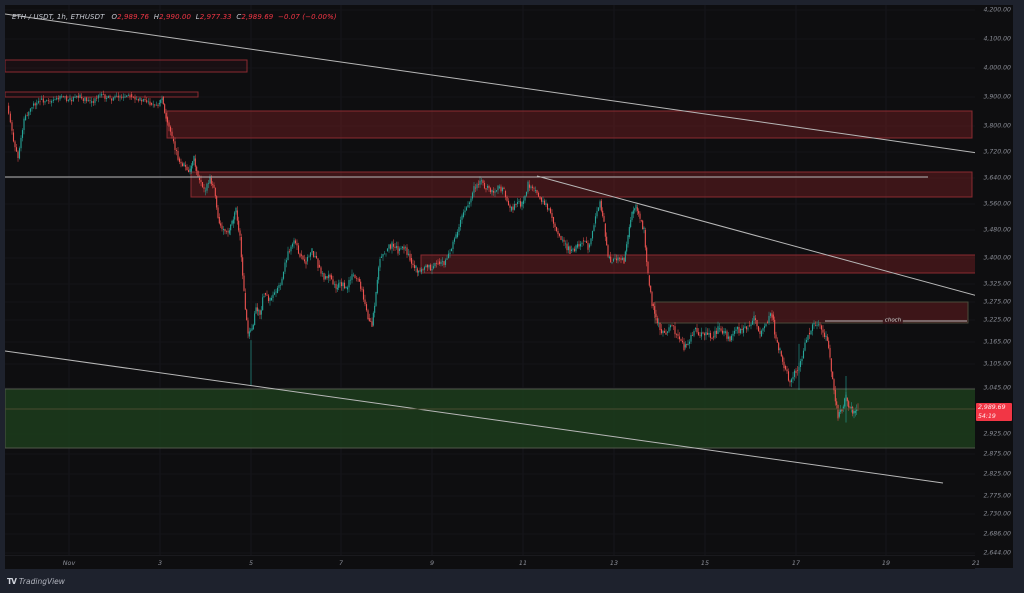 The height and width of the screenshot is (593, 1024). What do you see at coordinates (997, 10) in the screenshot?
I see `price-tick-label: 4,200.00` at bounding box center [997, 10].